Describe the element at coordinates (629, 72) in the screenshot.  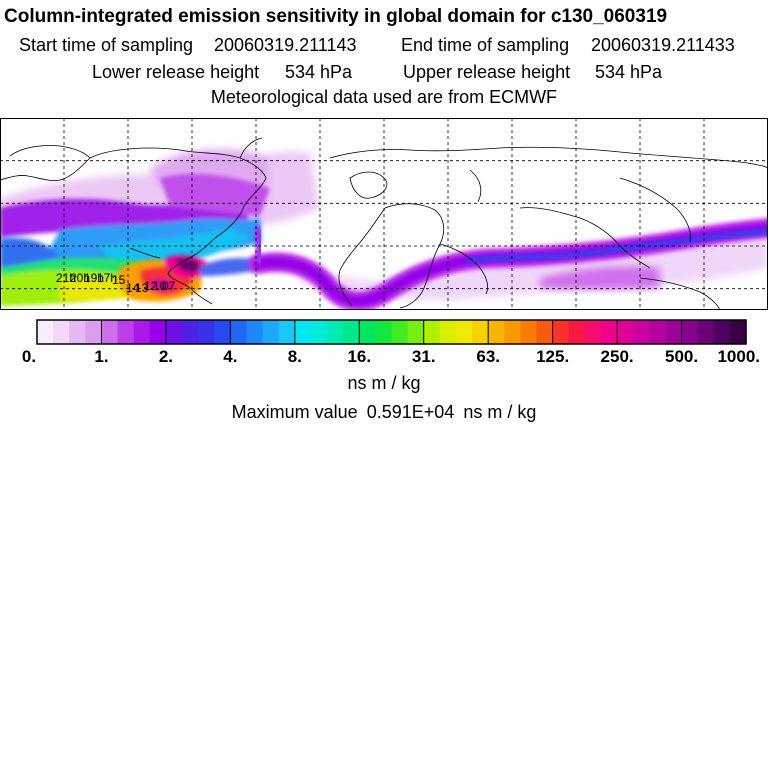
I see `upper-height-value: 534 hPa` at that location.